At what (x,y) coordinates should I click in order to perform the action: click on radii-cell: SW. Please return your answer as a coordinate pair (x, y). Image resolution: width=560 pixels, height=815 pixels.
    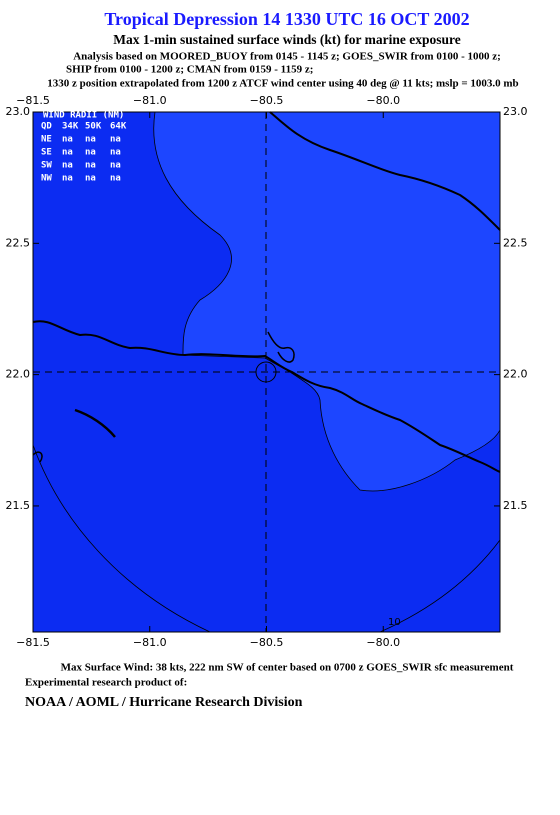
    Looking at the image, I should click on (46, 166).